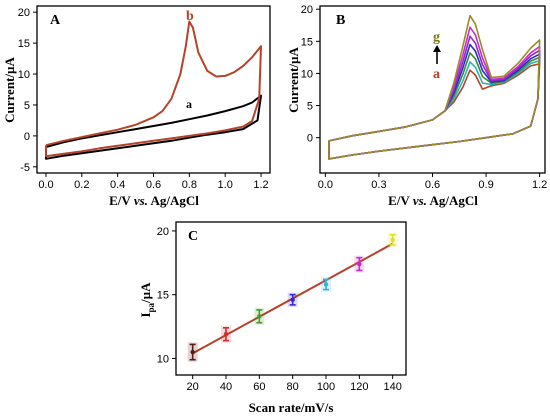  What do you see at coordinates (359, 387) in the screenshot?
I see `panel-c-x-tick-label: 120` at bounding box center [359, 387].